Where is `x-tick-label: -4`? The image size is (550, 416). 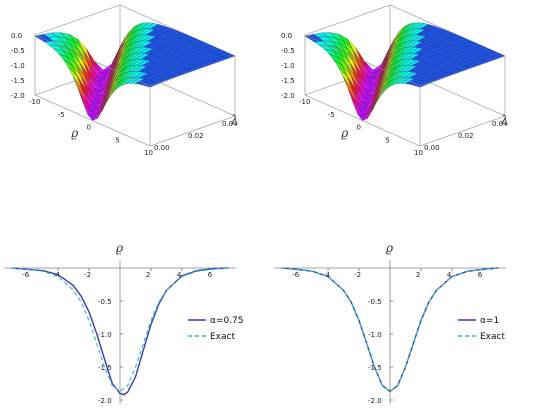 x-tick-label: -4 is located at coordinates (327, 275).